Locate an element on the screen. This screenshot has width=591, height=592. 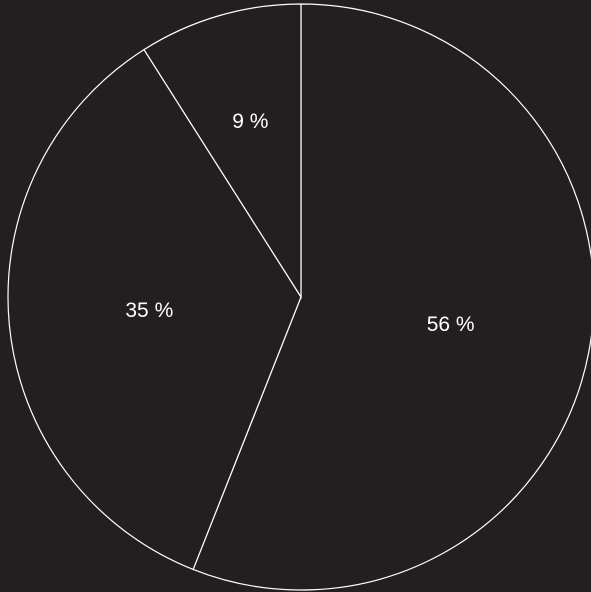
pie-slice-label: 35 % is located at coordinates (149, 310).